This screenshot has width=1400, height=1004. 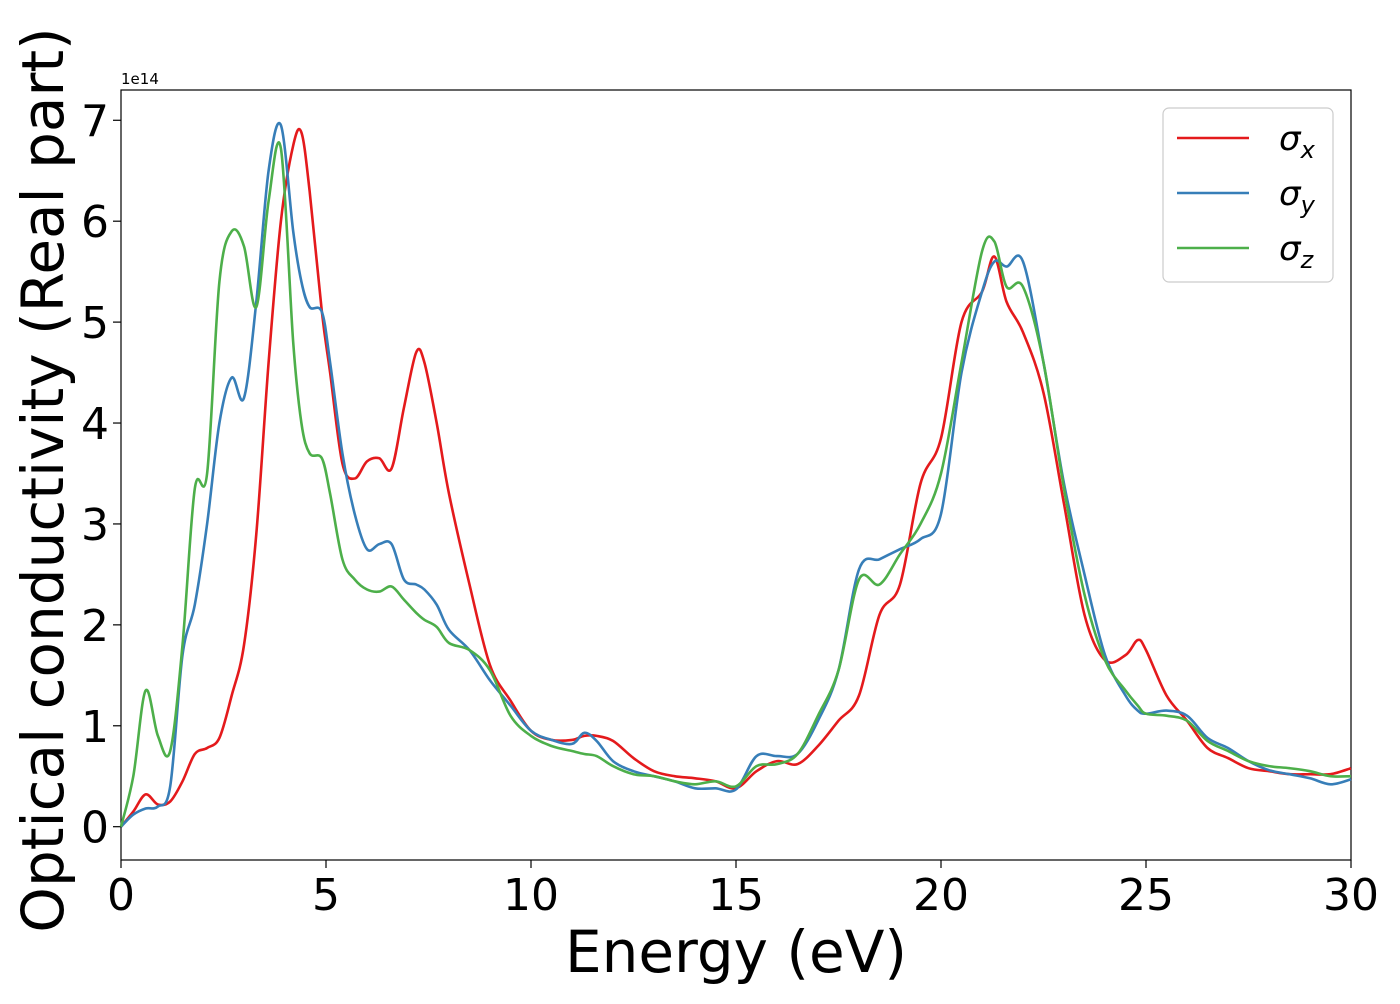 I want to click on y-axis-title: Optical conductivity (Real part), so click(x=43, y=479).